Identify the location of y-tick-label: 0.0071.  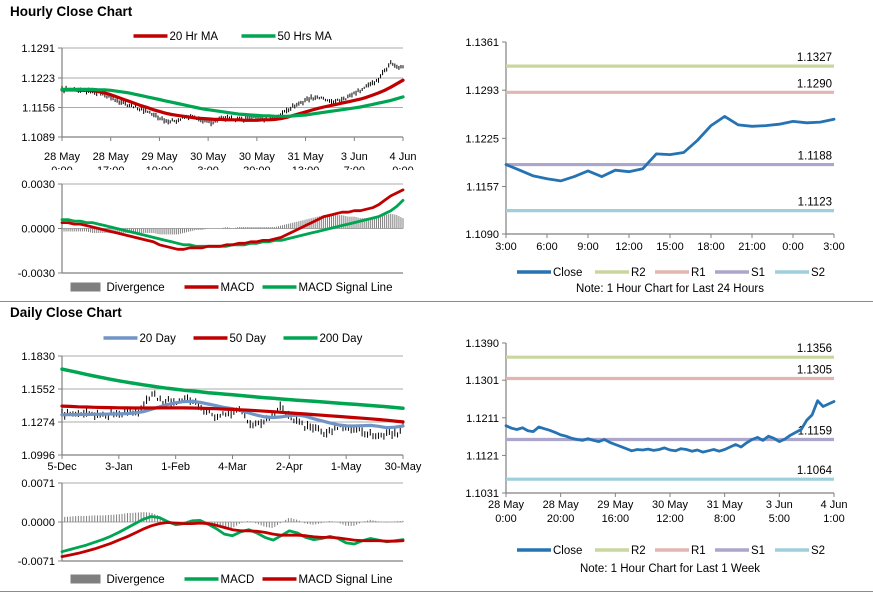
(38, 484).